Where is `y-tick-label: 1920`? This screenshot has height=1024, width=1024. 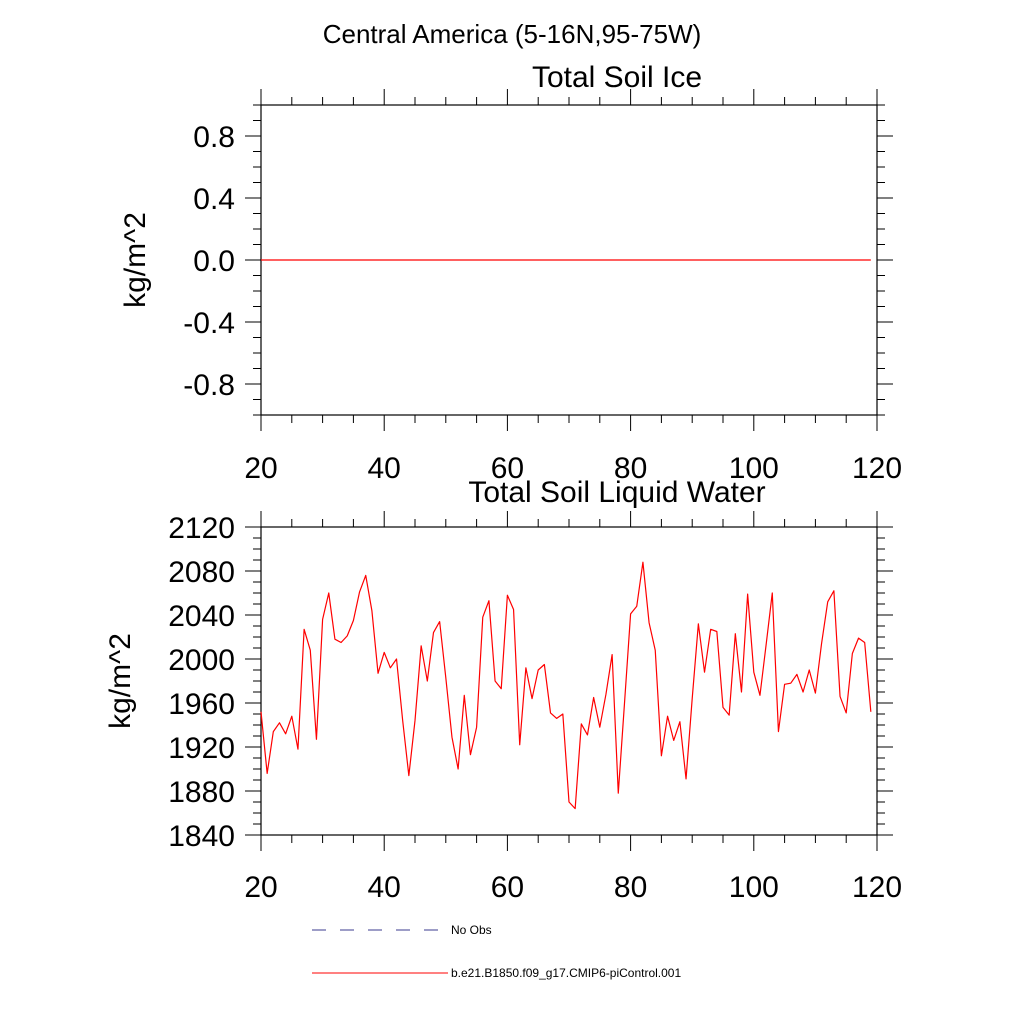
y-tick-label: 1920 is located at coordinates (201, 748).